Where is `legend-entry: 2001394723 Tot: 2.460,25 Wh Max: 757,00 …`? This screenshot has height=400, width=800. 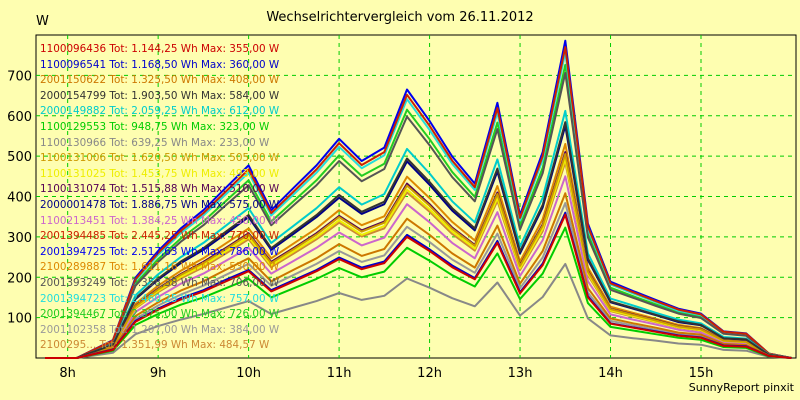 legend-entry: 2001394723 Tot: 2.460,25 Wh Max: 757,00 … is located at coordinates (160, 298).